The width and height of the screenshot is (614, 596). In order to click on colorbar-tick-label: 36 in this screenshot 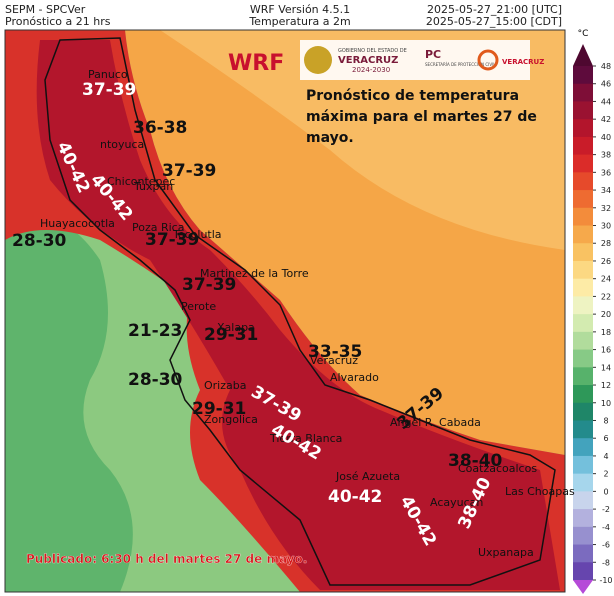, I will do `click(606, 172)`.